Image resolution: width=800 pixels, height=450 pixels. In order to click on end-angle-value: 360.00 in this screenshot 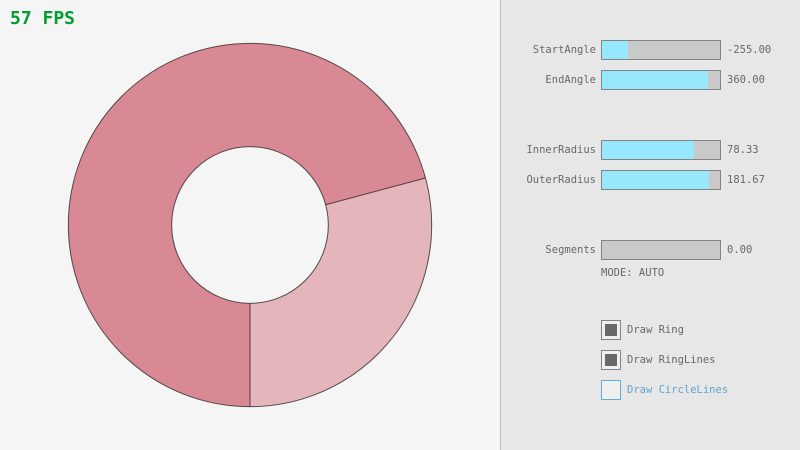, I will do `click(746, 80)`.